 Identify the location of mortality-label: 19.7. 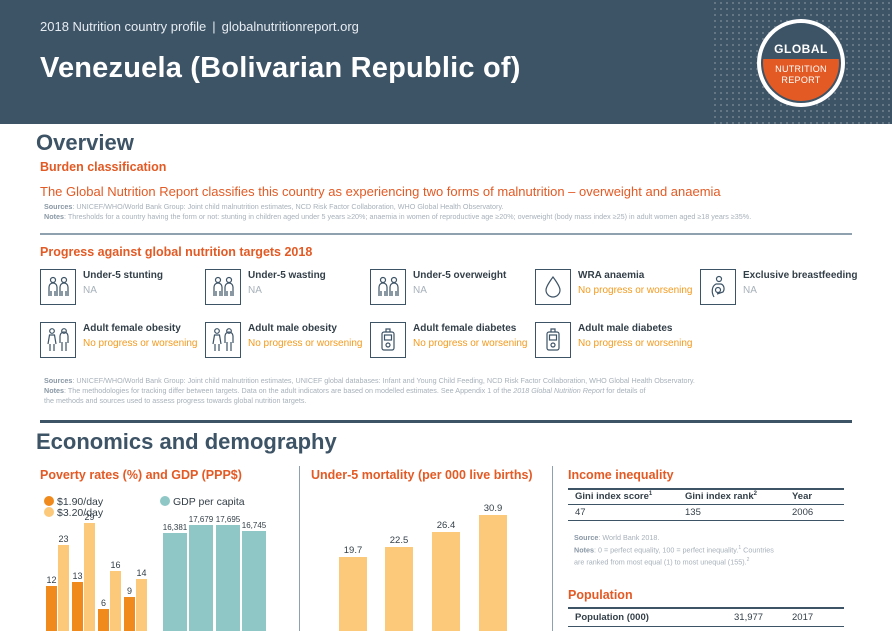
(353, 551).